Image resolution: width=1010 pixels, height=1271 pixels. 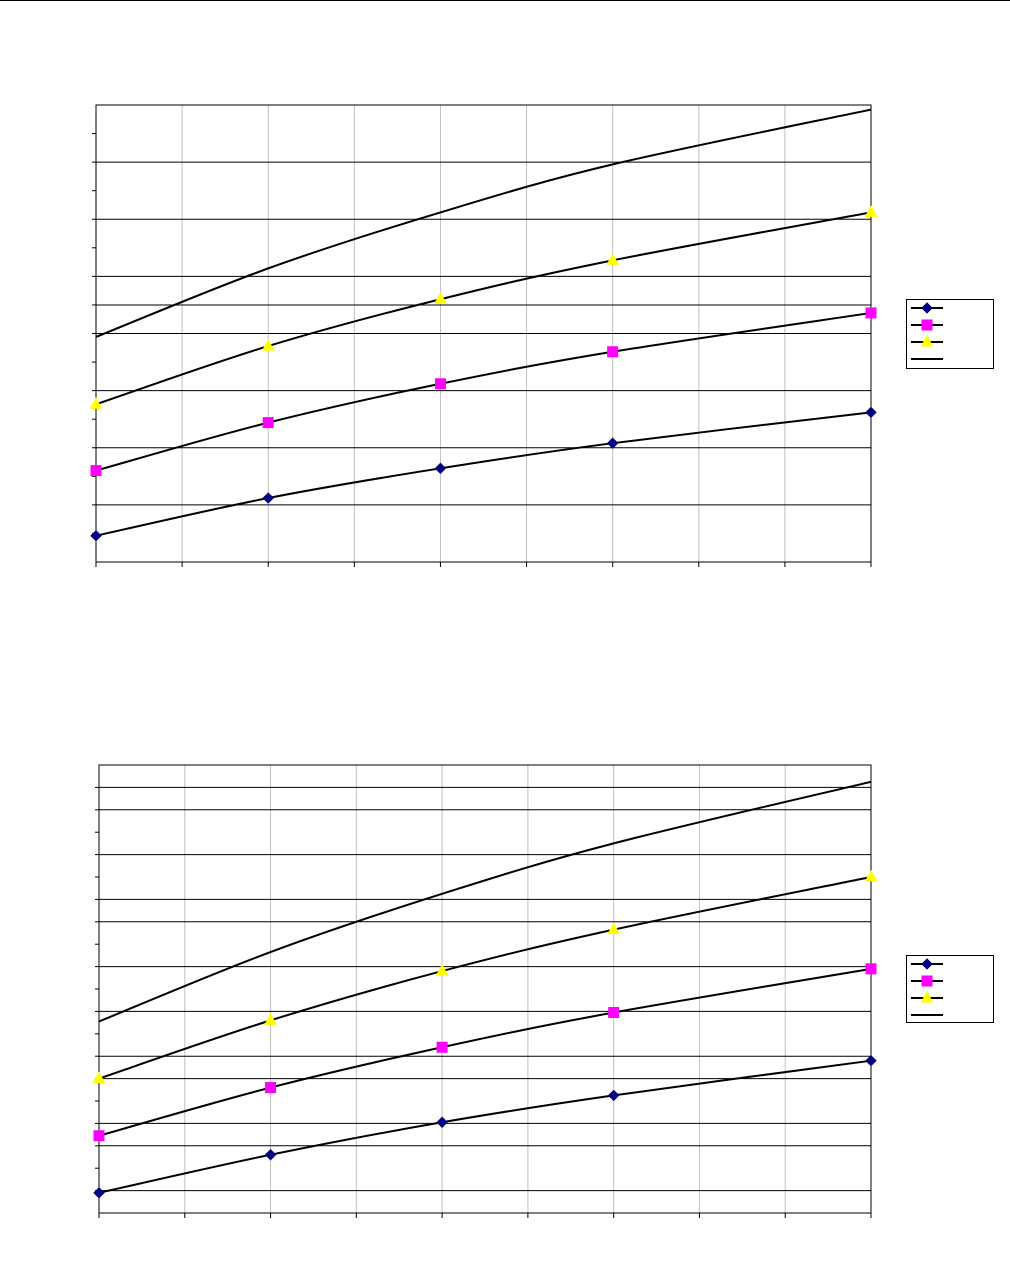 I want to click on page-top-rule, so click(x=505, y=0).